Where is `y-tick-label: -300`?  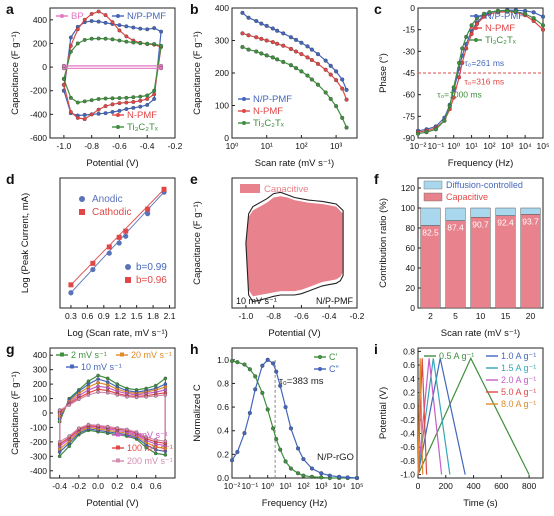 y-tick-label: -300 is located at coordinates (38, 456).